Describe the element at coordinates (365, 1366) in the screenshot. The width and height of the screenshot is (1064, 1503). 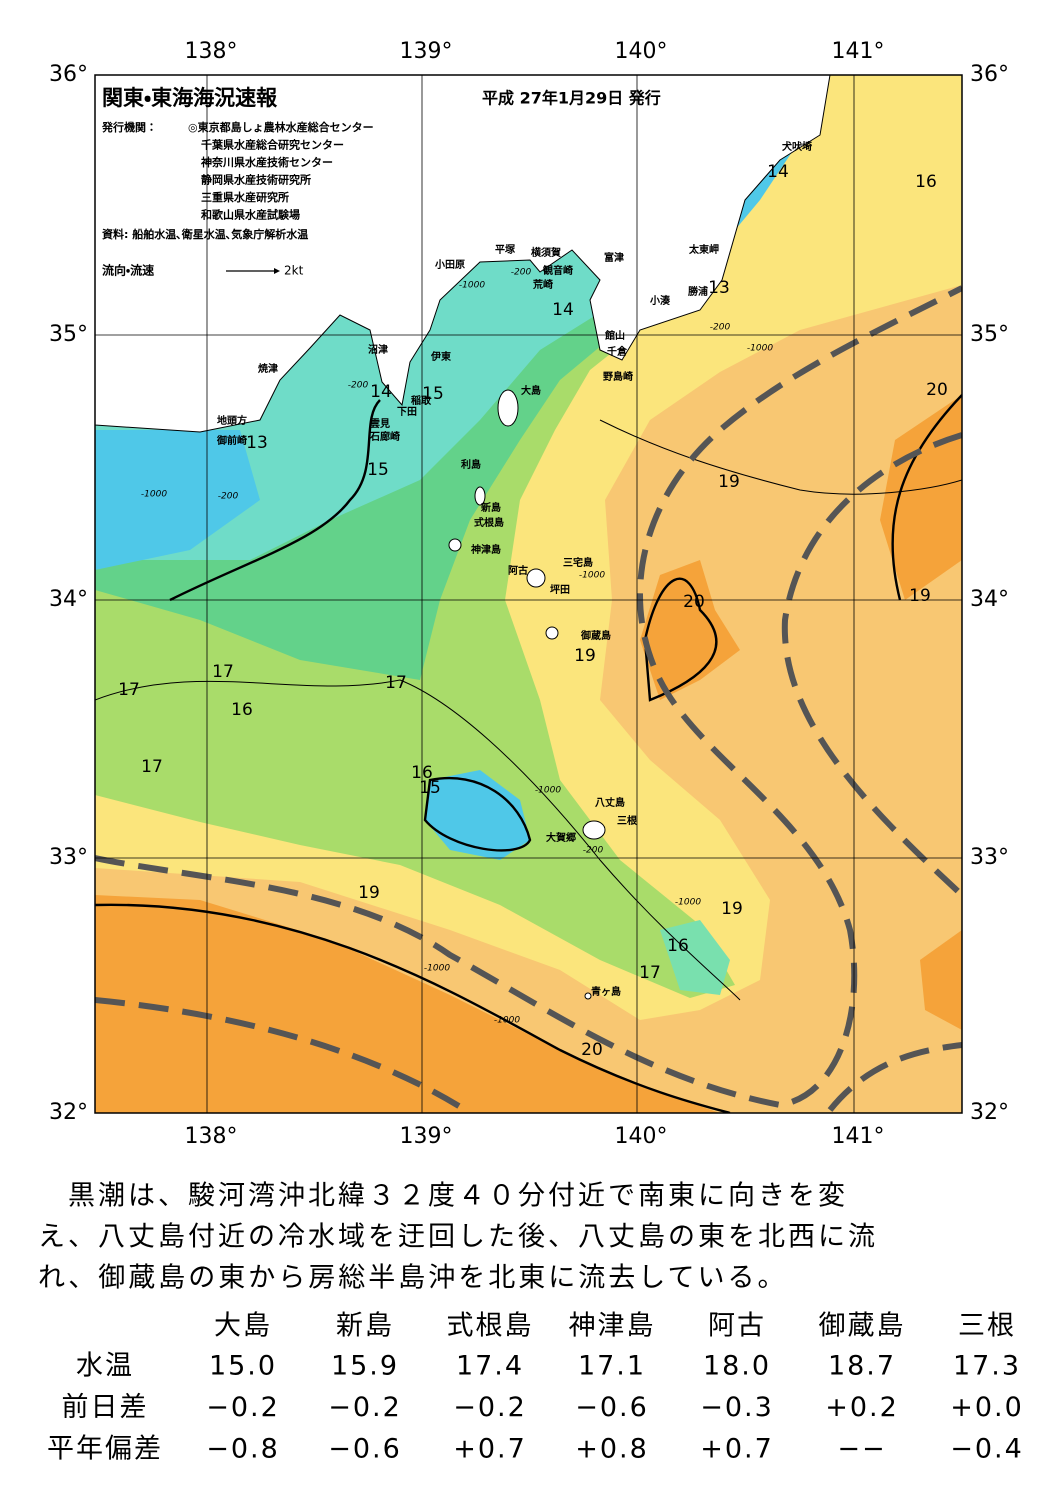
I see `cell: 15.9` at that location.